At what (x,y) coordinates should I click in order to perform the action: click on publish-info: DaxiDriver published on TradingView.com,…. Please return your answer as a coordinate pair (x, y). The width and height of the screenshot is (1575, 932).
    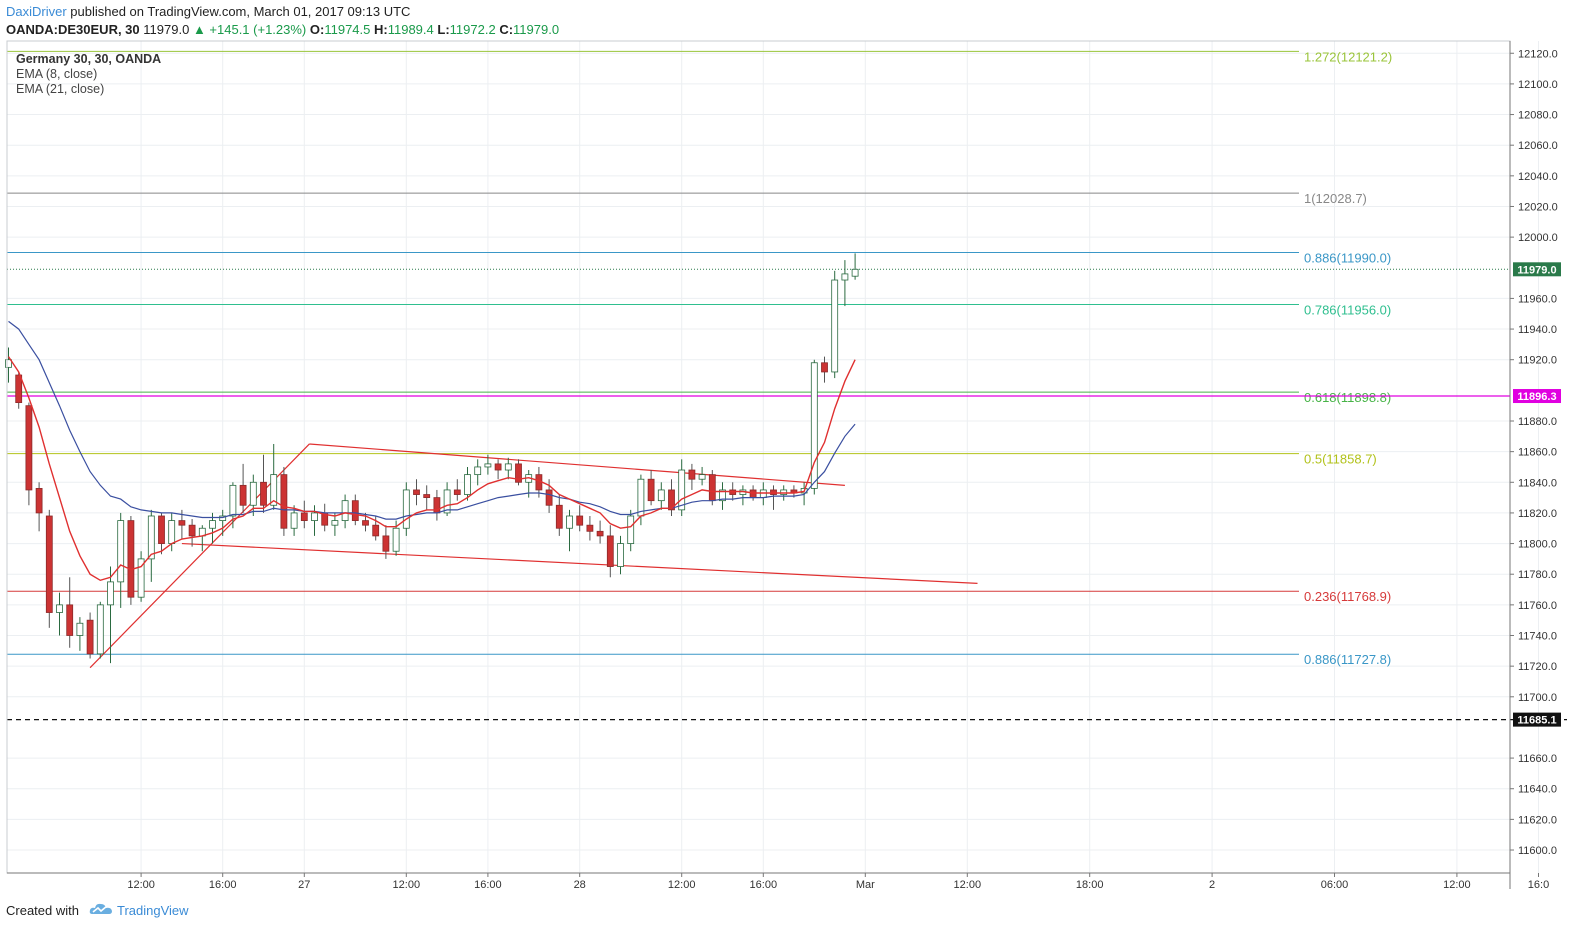
    Looking at the image, I should click on (208, 11).